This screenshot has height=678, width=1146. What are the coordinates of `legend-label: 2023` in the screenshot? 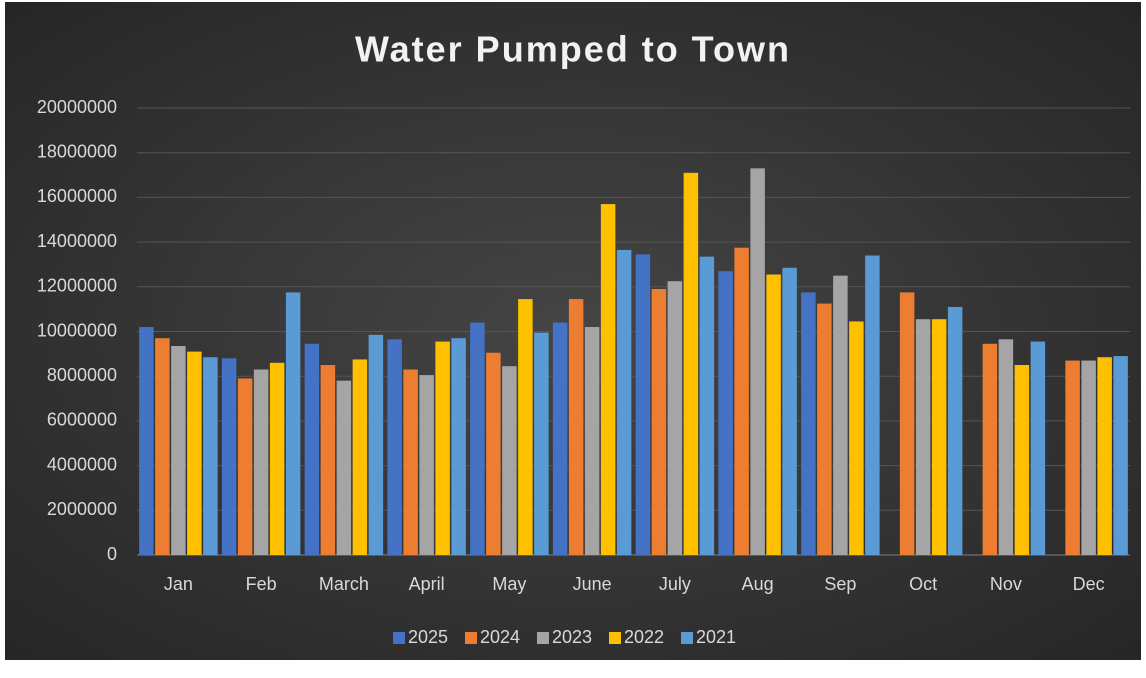 It's located at (572, 637).